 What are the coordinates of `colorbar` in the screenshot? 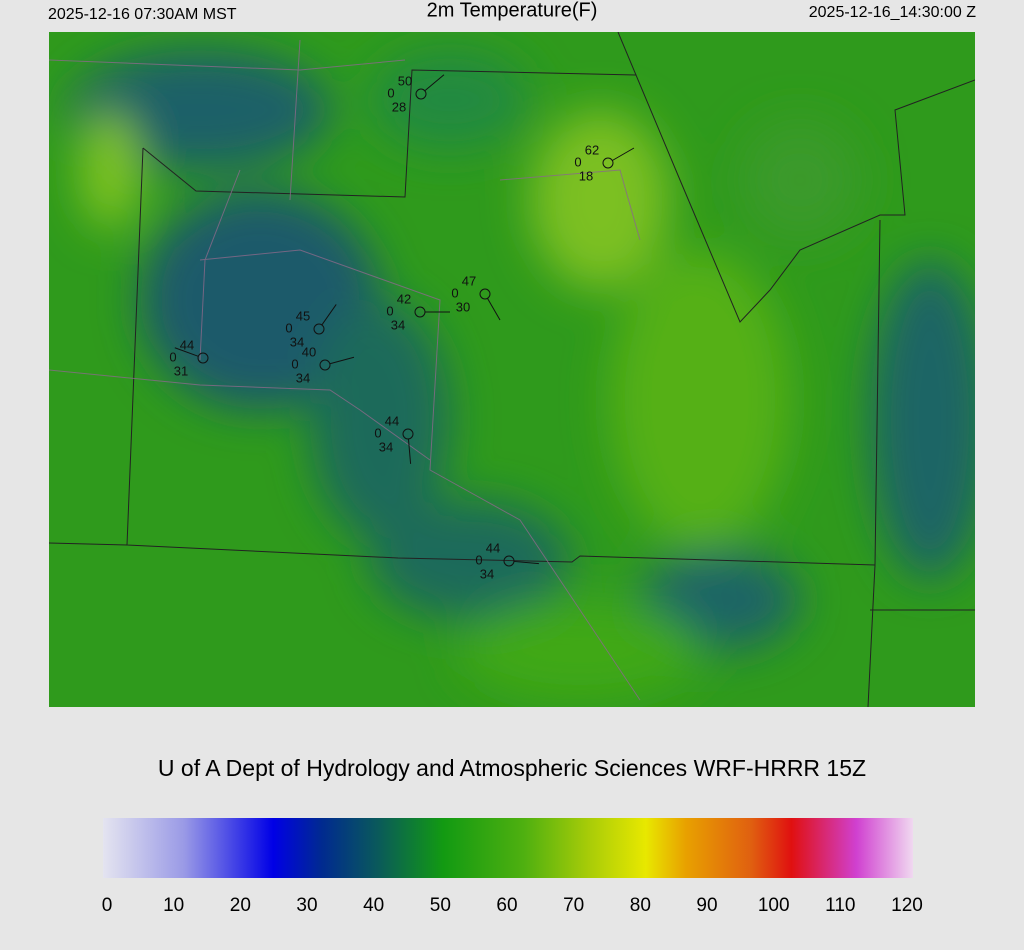 It's located at (508, 848).